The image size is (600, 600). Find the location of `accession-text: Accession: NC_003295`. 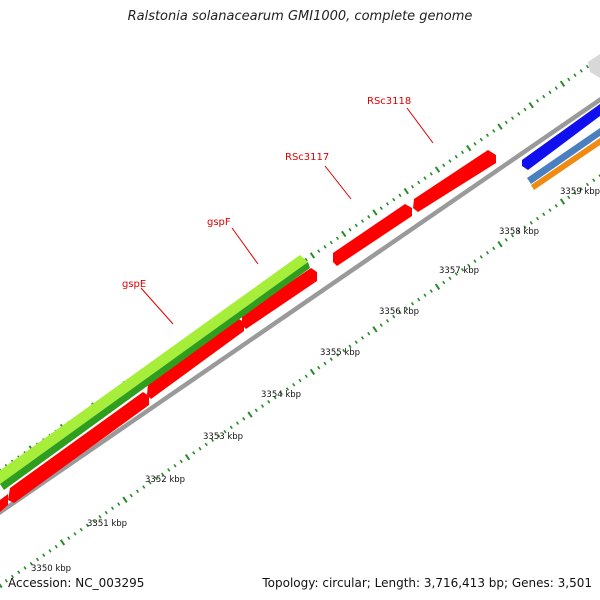

accession-text: Accession: NC_003295 is located at coordinates (76, 583).